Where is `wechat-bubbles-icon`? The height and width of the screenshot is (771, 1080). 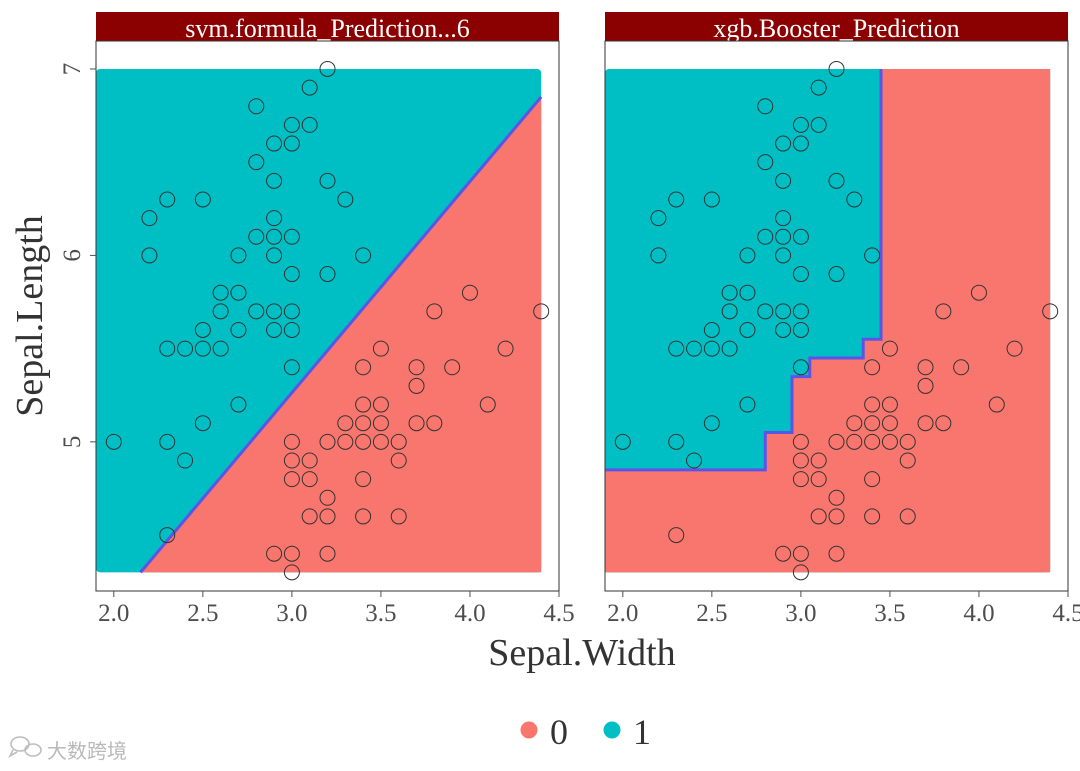
wechat-bubbles-icon is located at coordinates (25, 747).